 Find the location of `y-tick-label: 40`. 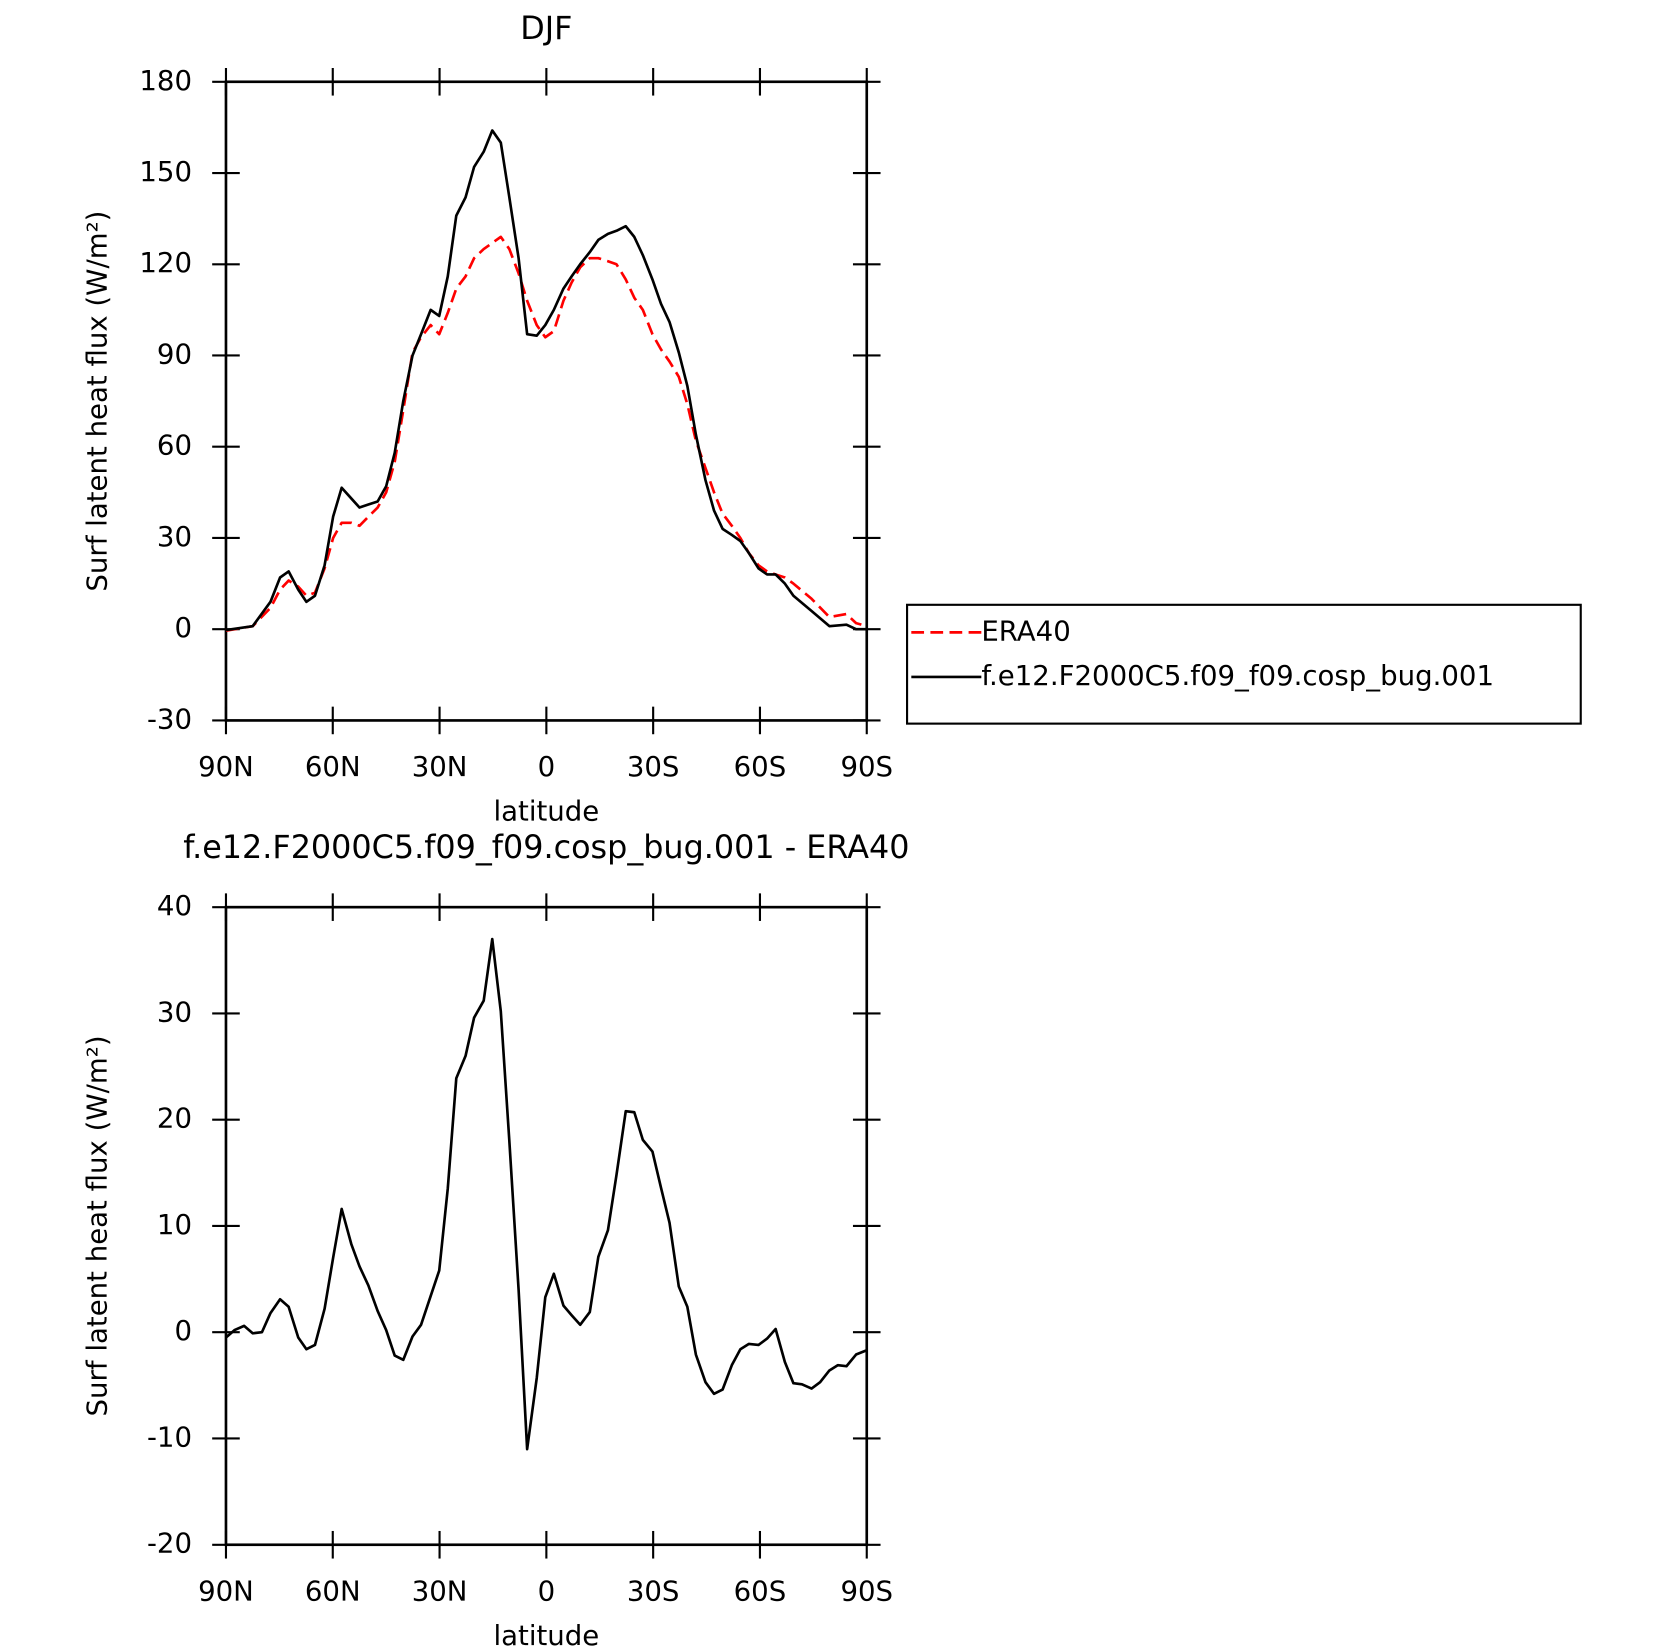

y-tick-label: 40 is located at coordinates (174, 905).